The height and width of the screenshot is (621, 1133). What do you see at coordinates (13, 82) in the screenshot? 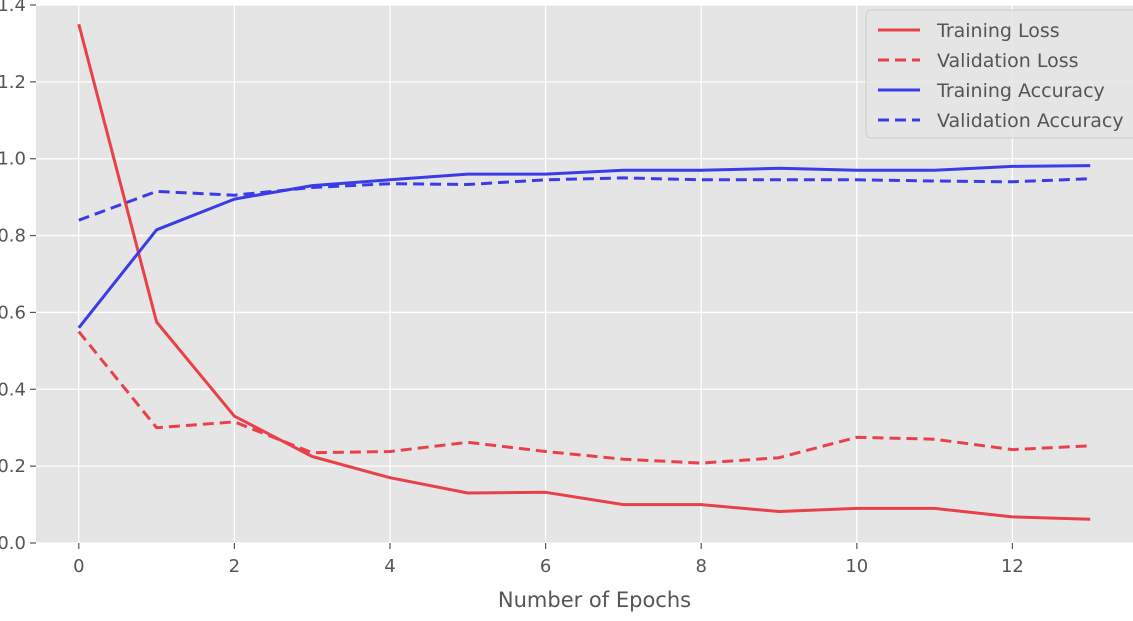
I see `y-tick-label: 1.2` at bounding box center [13, 82].